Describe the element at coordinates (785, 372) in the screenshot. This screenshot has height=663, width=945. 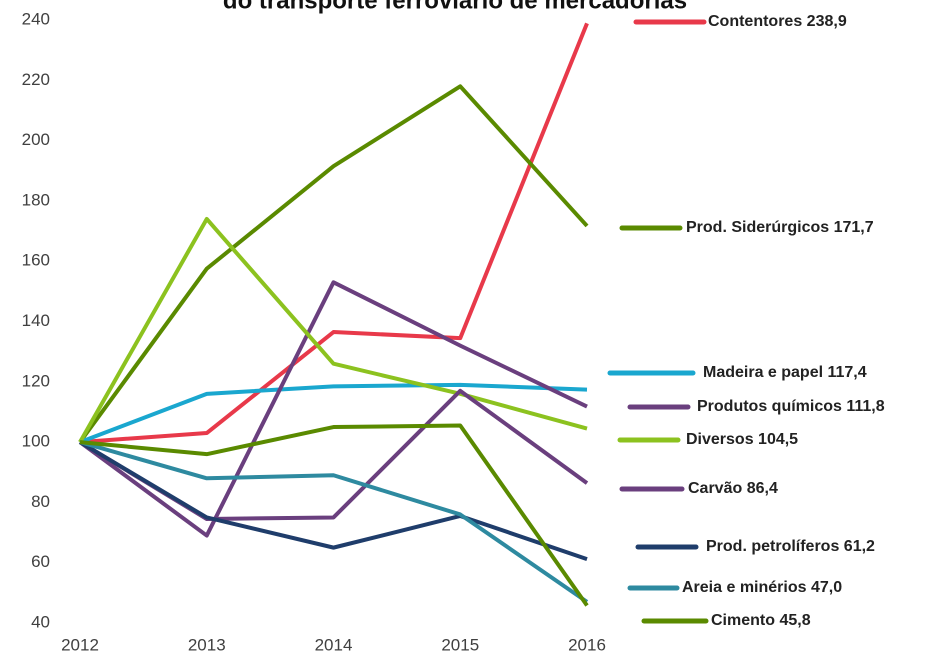
I see `legend-label: Madeira e papel 117,4` at that location.